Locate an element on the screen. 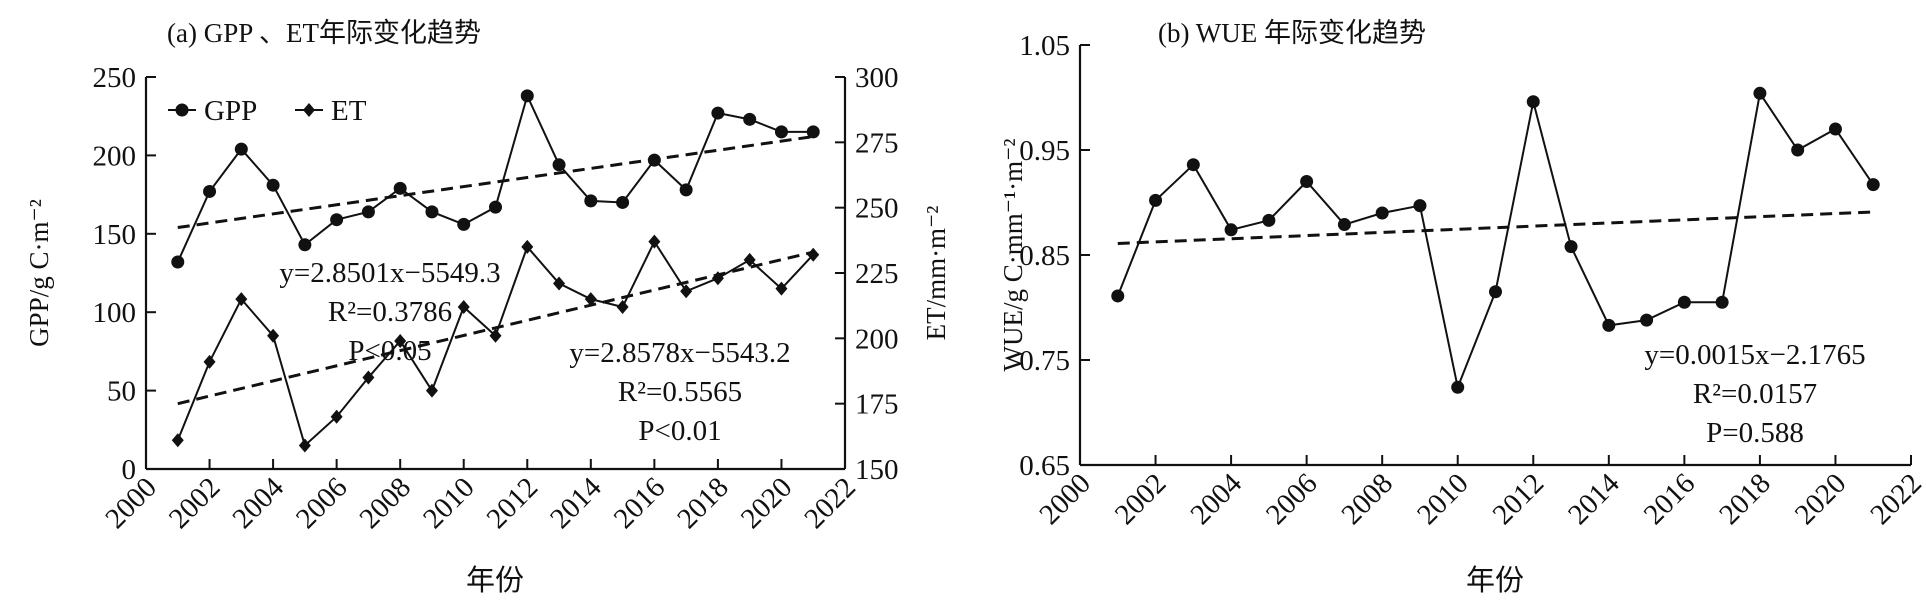  regression-annotation-gpp: y=2.8501x−5549.3 is located at coordinates (389, 273).